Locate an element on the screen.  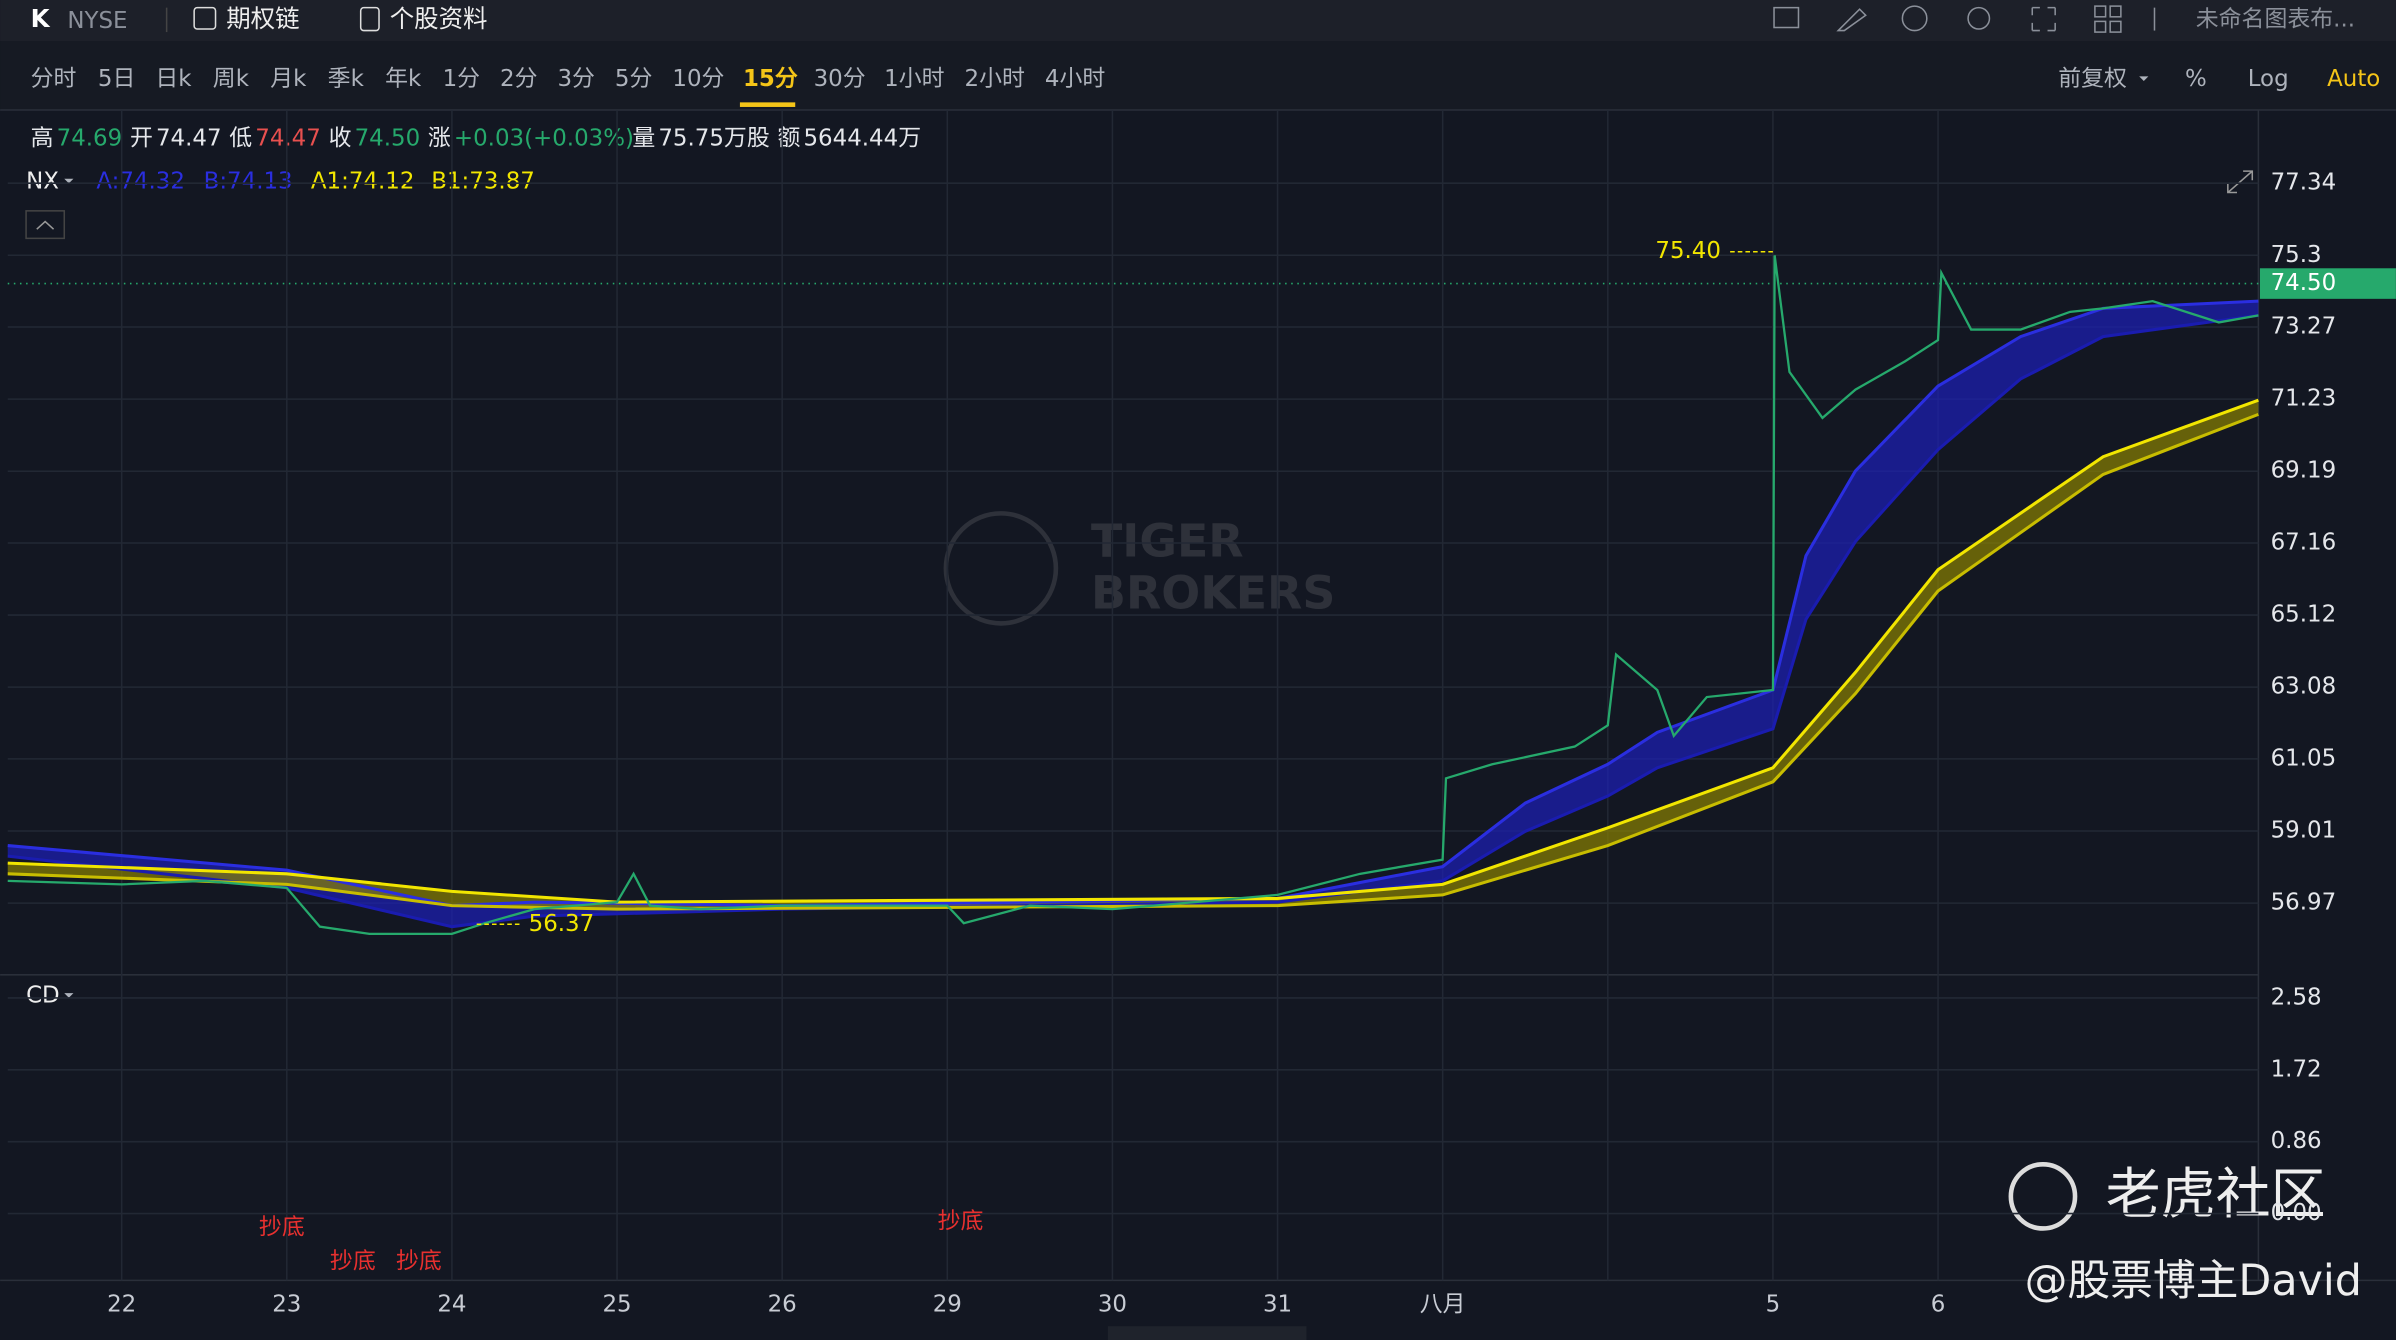
x-tick-label: 29 is located at coordinates (947, 1304).